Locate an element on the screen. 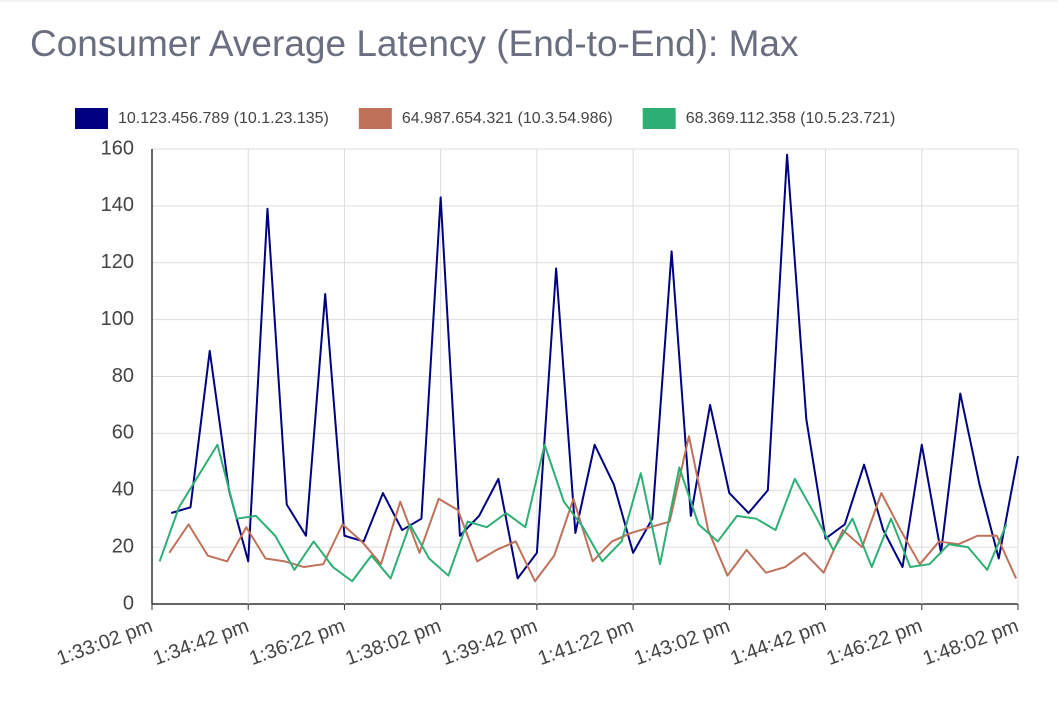  x-tick-label: 1:48:02 pm is located at coordinates (971, 642).